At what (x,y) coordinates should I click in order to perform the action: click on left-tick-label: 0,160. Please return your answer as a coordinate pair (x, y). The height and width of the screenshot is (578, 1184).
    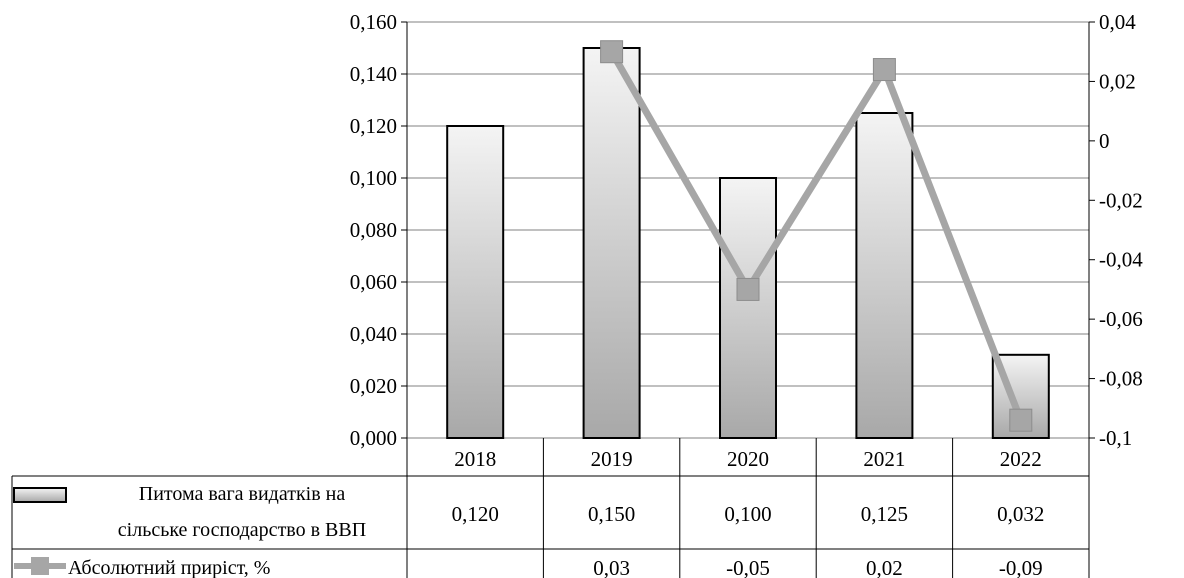
    Looking at the image, I should click on (373, 22).